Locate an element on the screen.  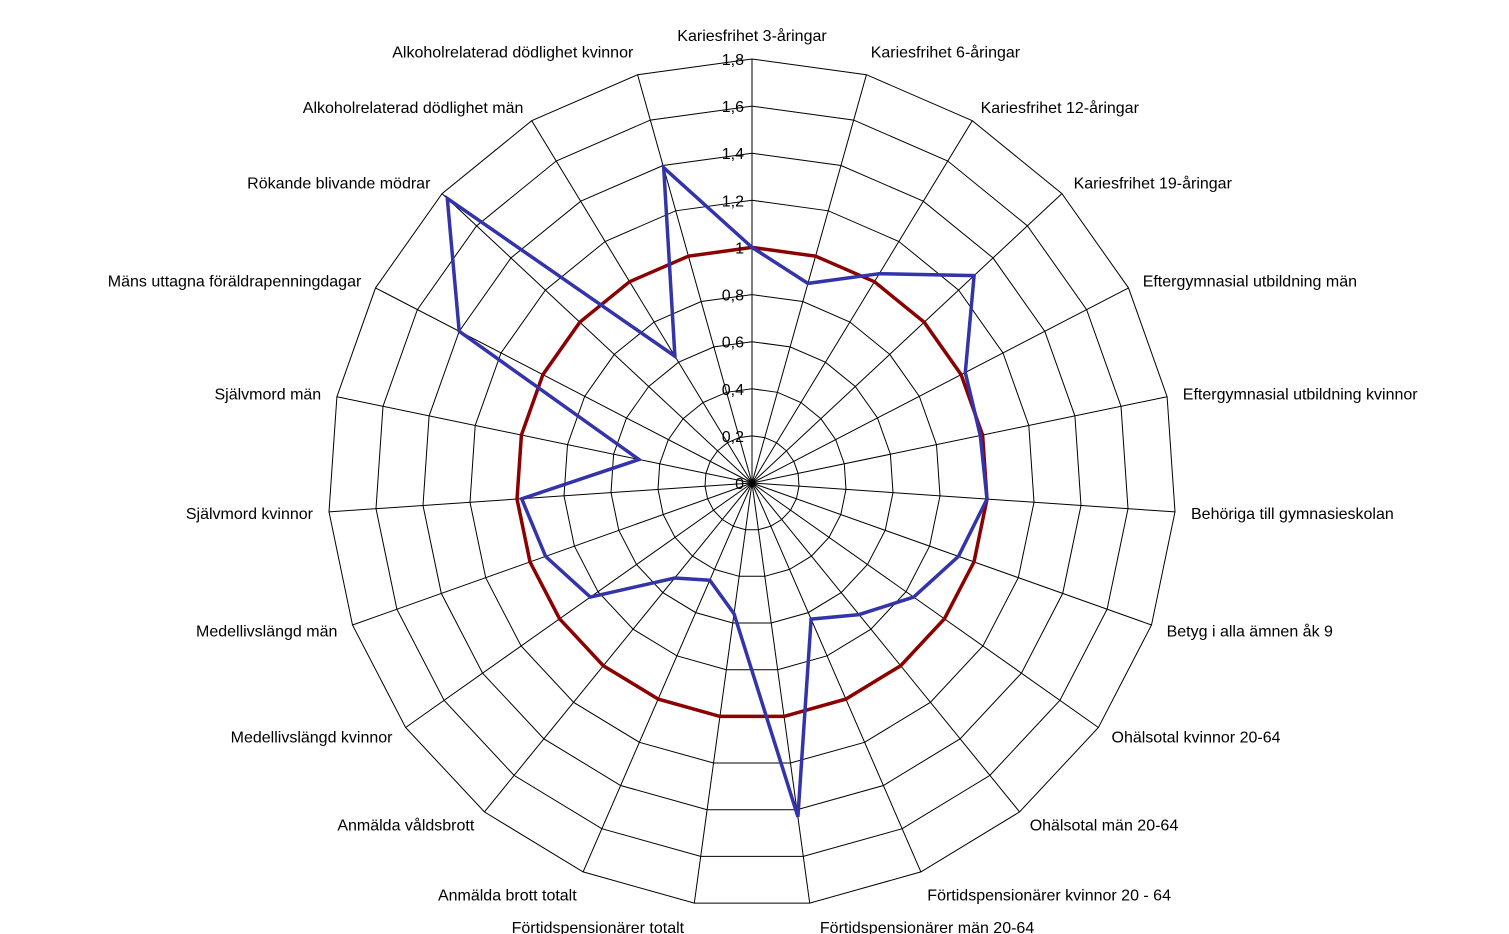
category-label-2: Kariesfrihet 12-åringar is located at coordinates (1060, 108).